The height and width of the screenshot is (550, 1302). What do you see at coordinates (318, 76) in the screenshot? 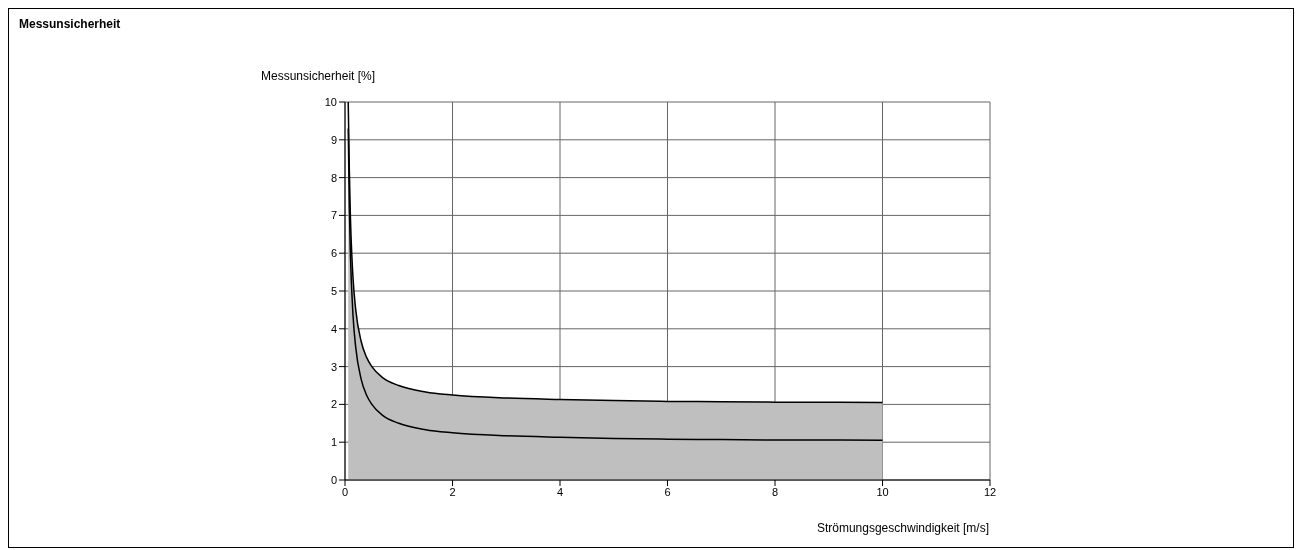
I see `y-axis-title: Messunsicherheit [%]` at bounding box center [318, 76].